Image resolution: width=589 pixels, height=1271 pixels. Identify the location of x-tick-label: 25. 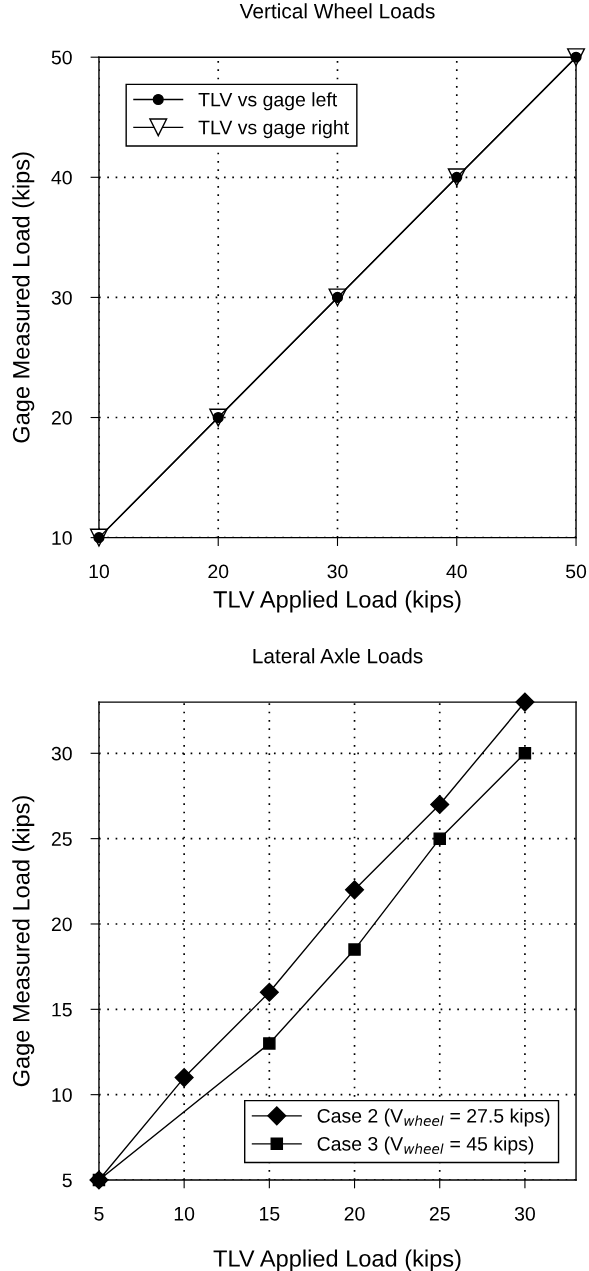
(439, 1213).